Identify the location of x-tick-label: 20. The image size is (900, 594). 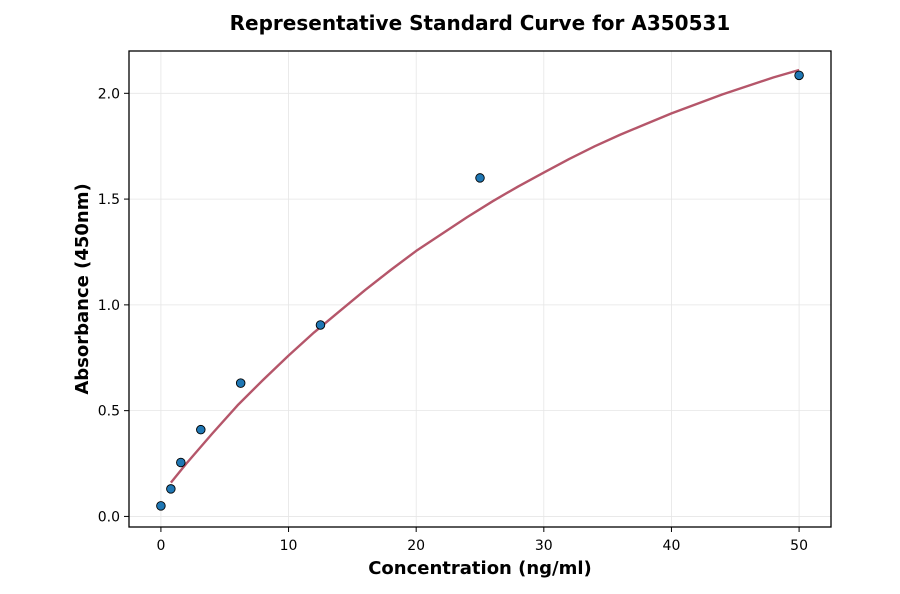
(416, 546).